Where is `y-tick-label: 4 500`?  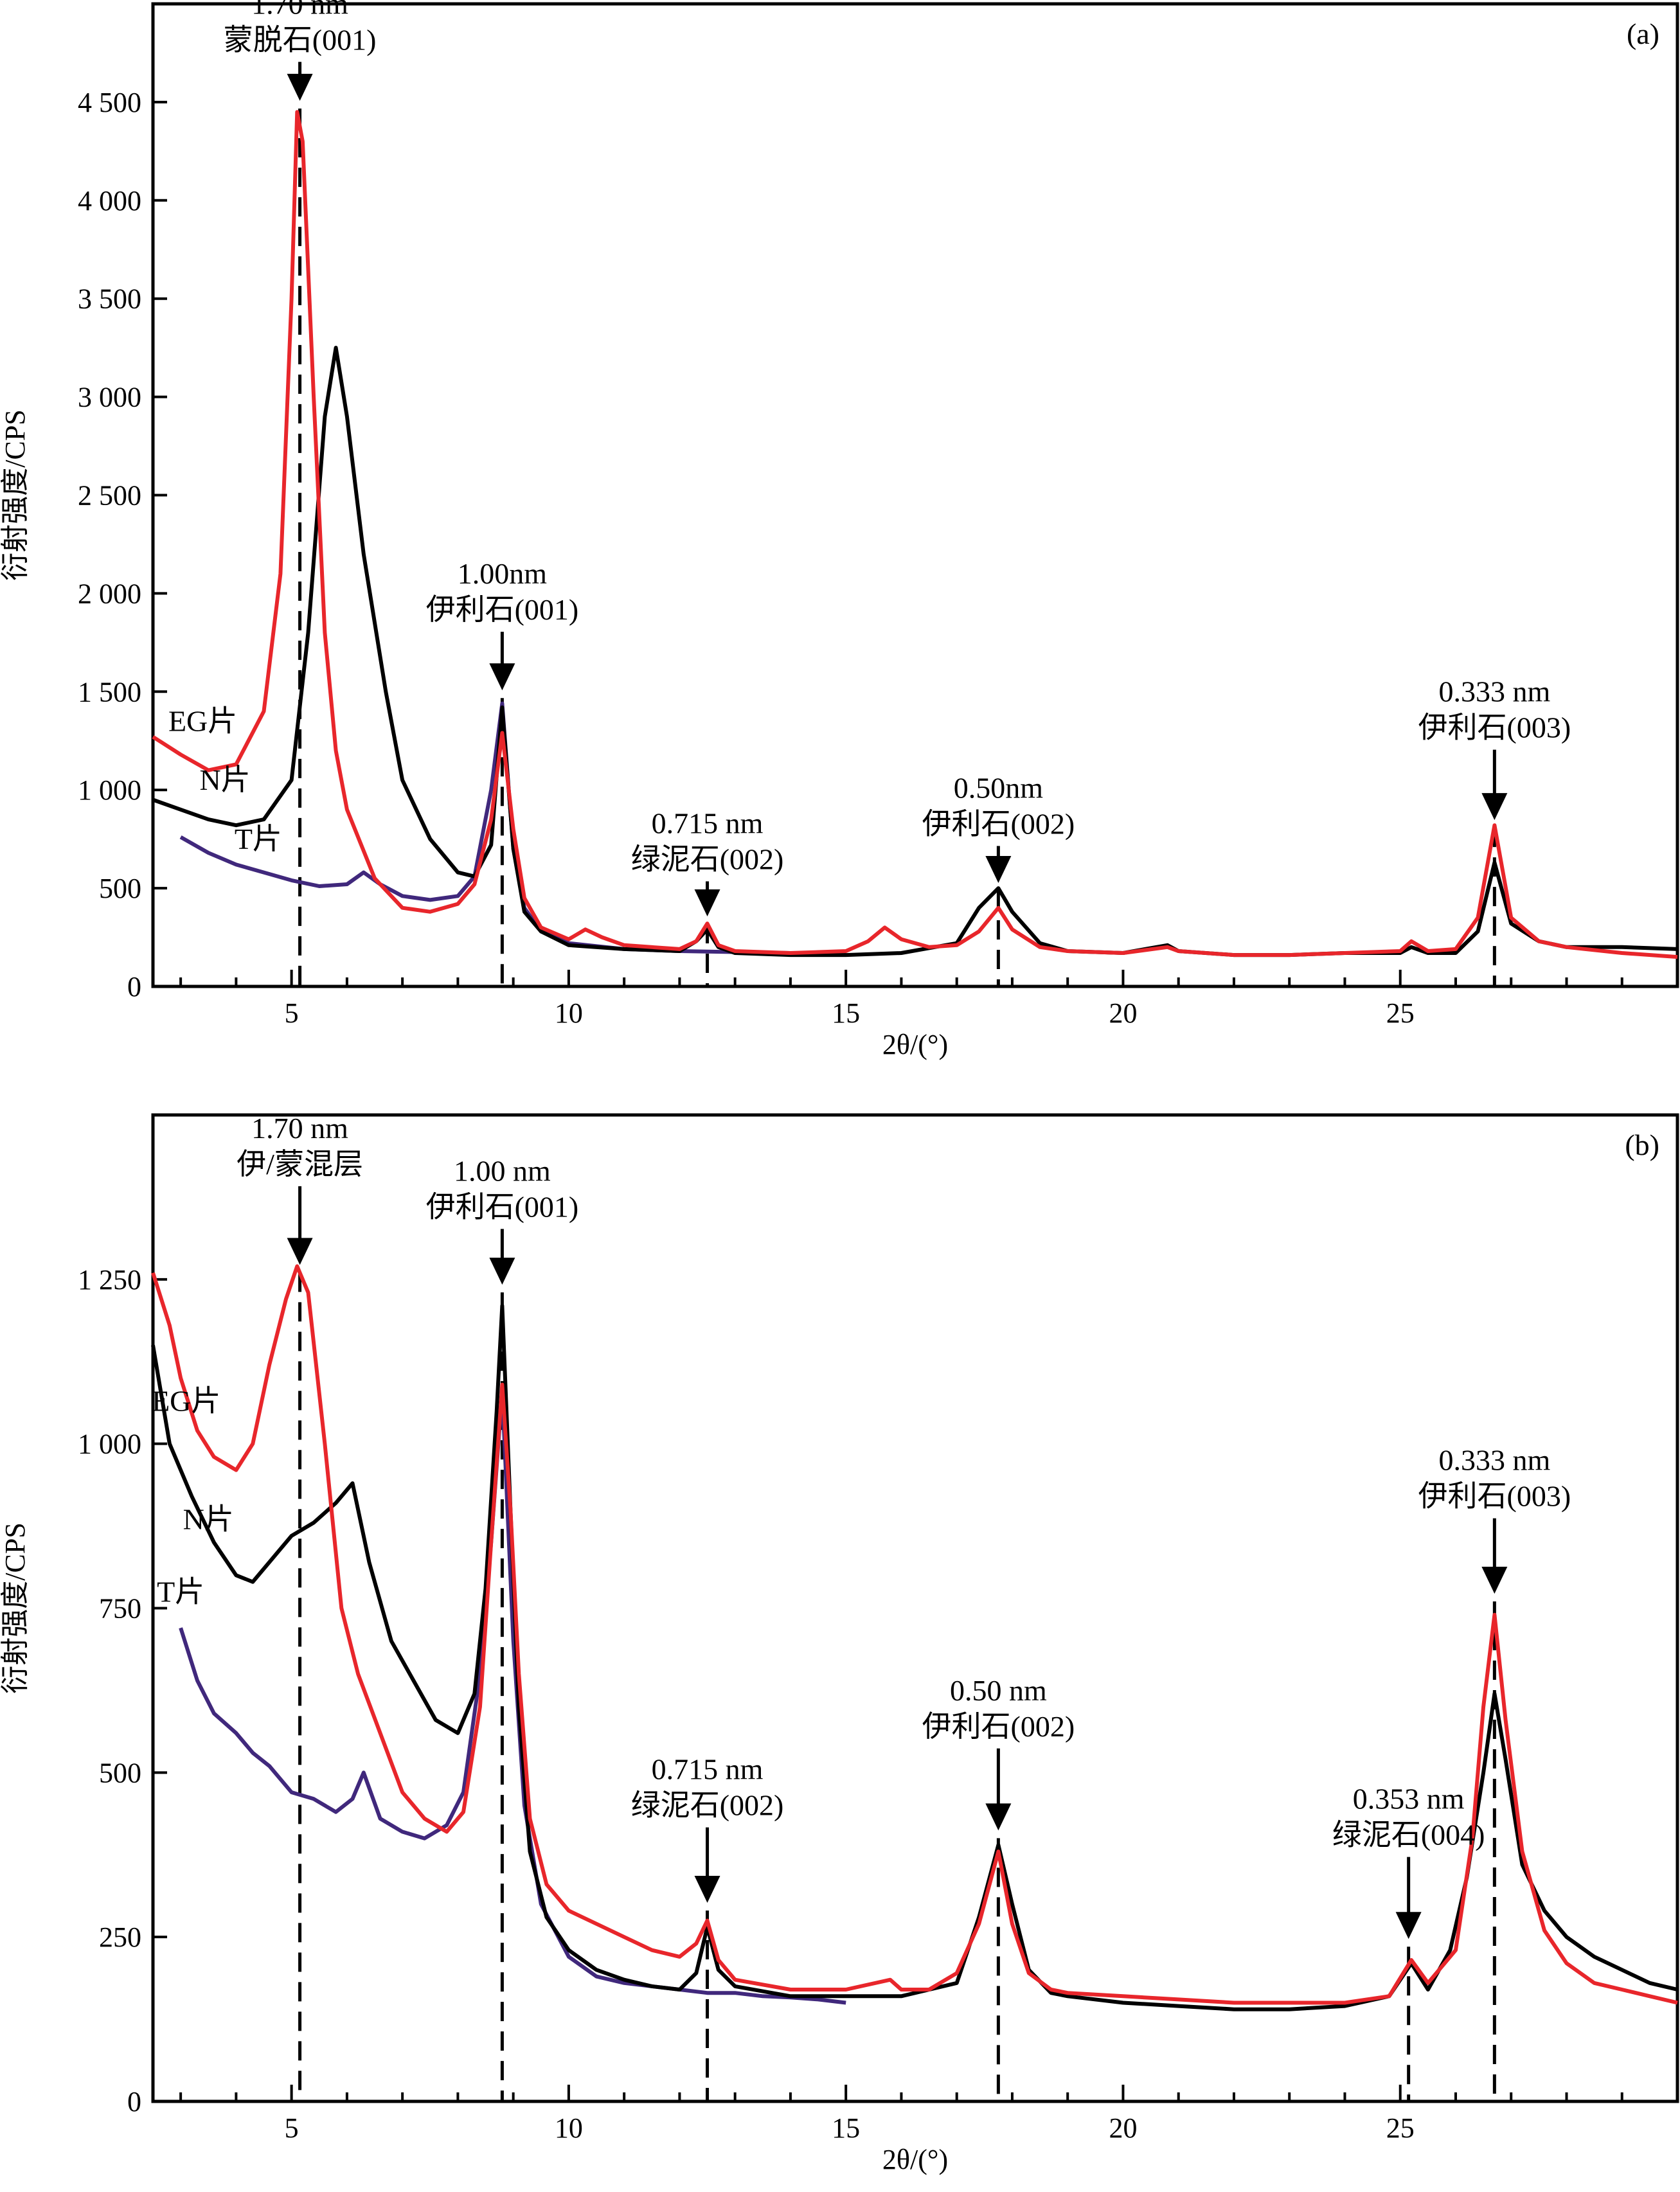 y-tick-label: 4 500 is located at coordinates (109, 103).